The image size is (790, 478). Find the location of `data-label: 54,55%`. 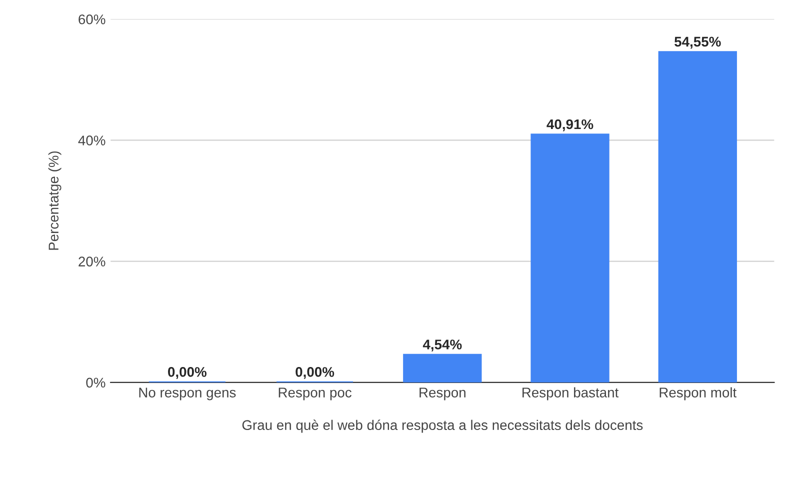

data-label: 54,55% is located at coordinates (697, 42).